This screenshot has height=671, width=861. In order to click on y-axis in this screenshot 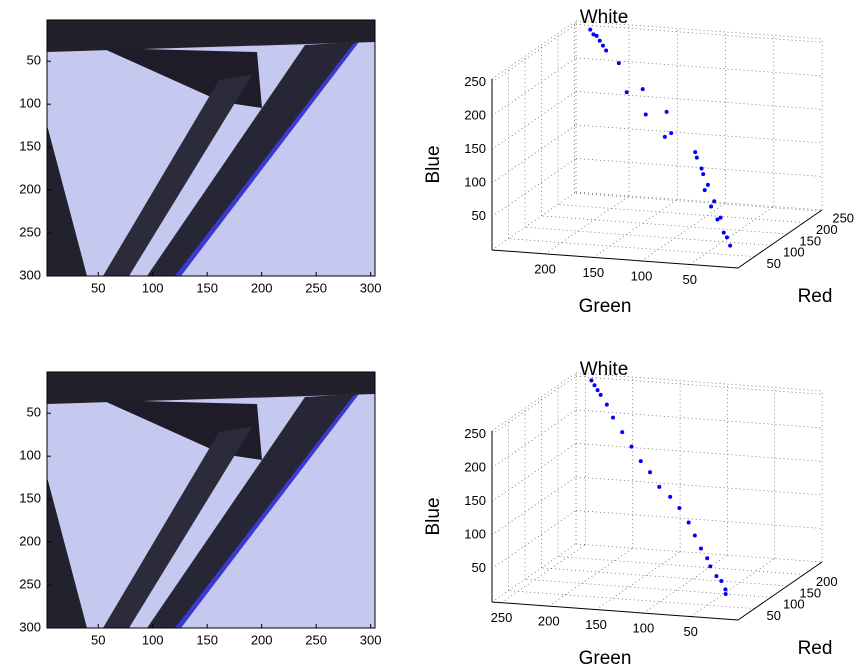, I will do `click(615, 259)`.